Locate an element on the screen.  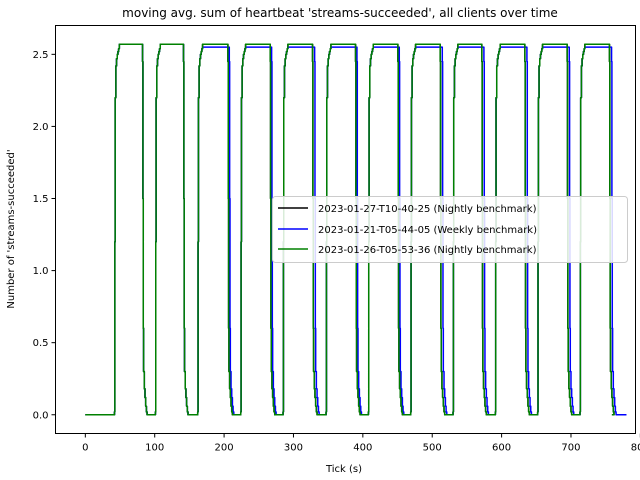
x-axis-label: Tick (s) is located at coordinates (343, 469).